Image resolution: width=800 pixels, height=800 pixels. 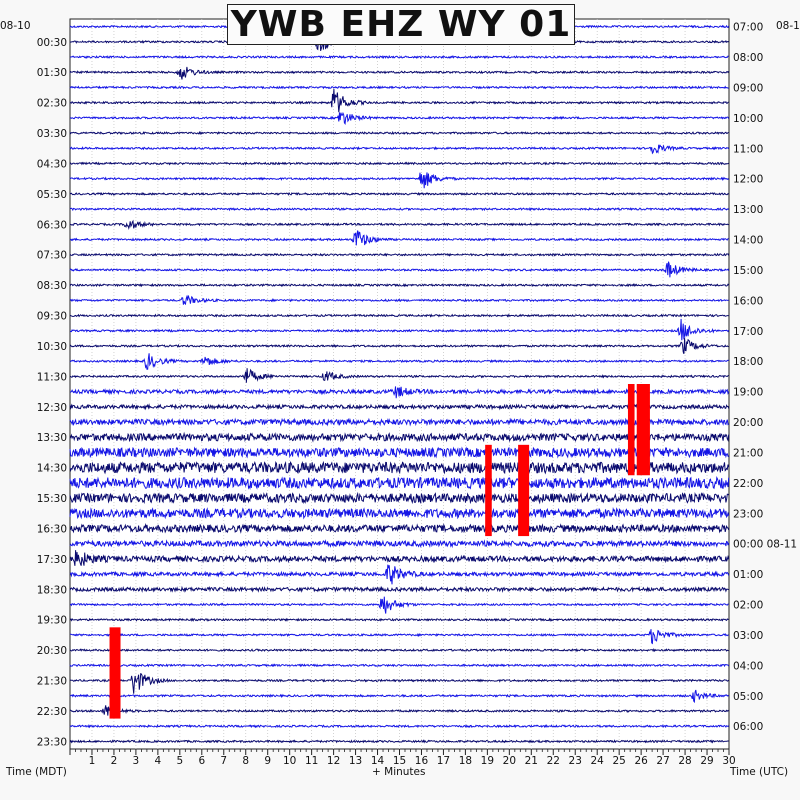 I want to click on x-tick-label: 3, so click(x=136, y=761).